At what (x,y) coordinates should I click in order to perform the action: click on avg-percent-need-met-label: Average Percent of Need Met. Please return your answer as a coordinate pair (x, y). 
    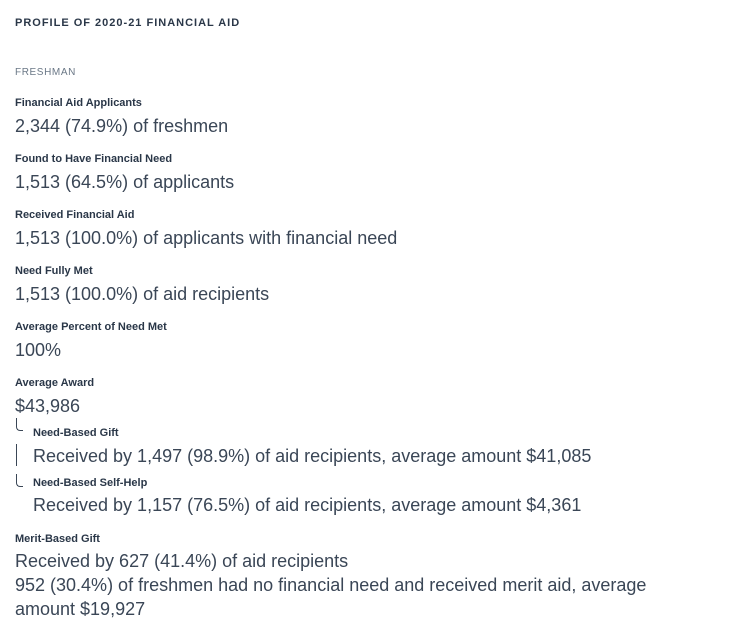
    Looking at the image, I should click on (91, 327).